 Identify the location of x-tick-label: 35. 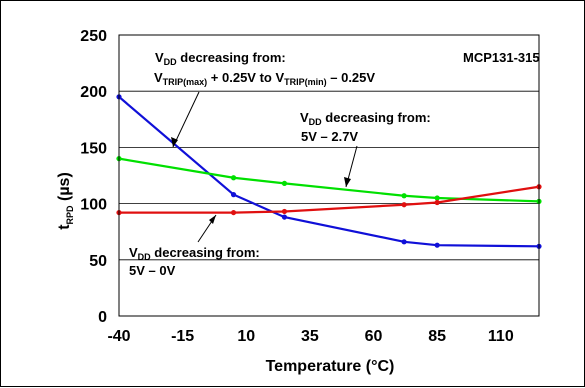
(310, 336).